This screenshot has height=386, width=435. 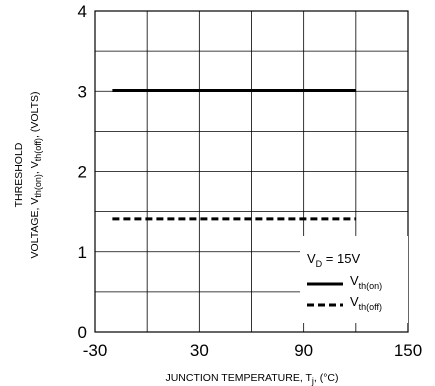 I want to click on legend-background, so click(x=354, y=279).